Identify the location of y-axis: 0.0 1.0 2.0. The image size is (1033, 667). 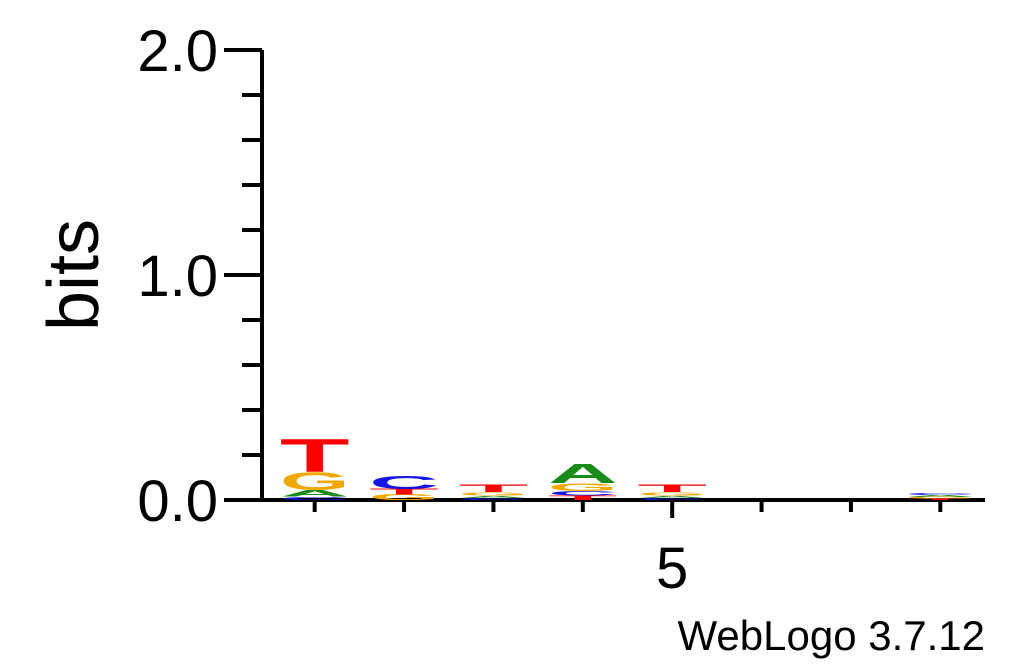
(200, 276).